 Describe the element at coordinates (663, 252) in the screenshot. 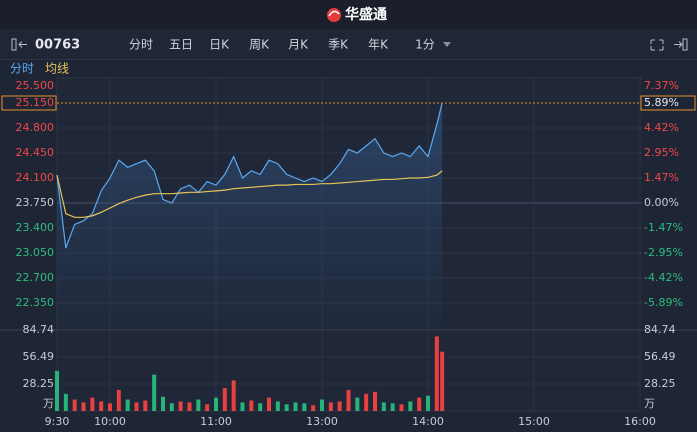

I see `y2-tick-label: -2.95%` at that location.